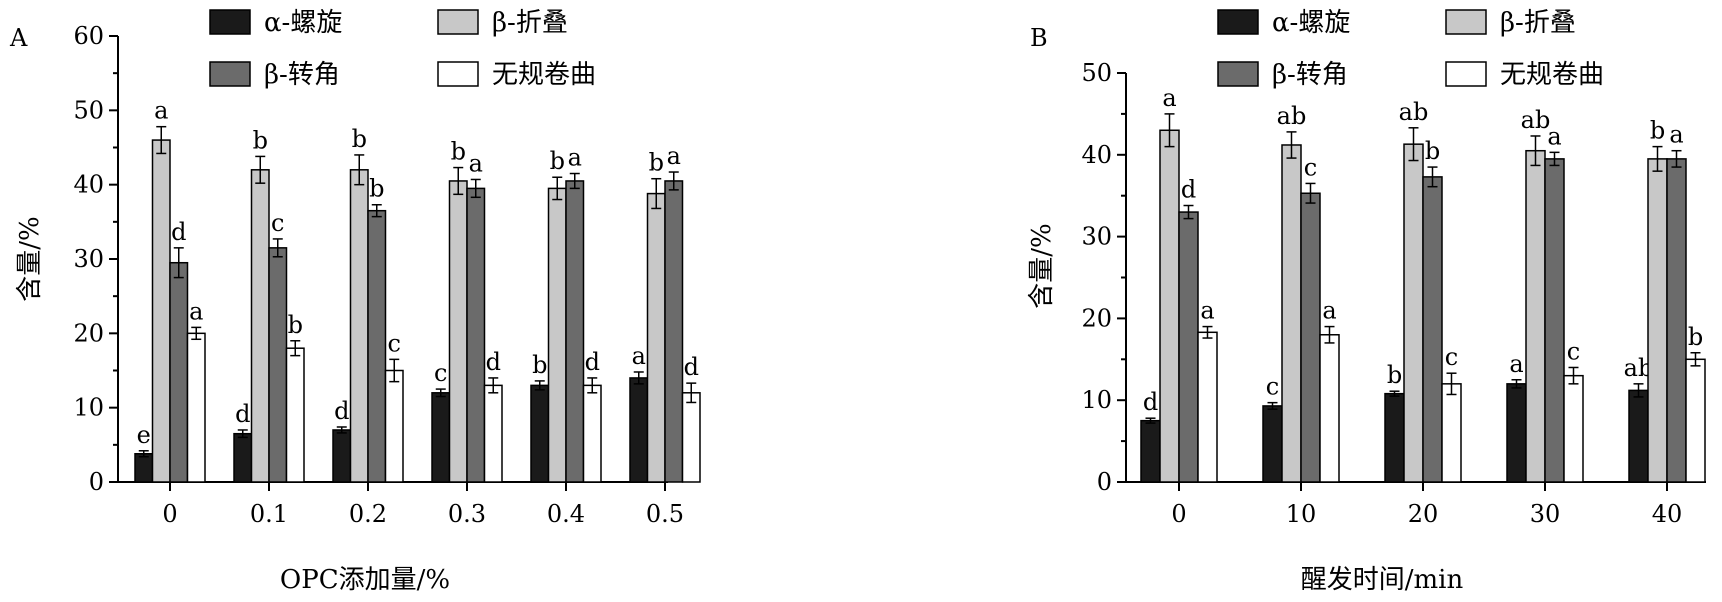 The image size is (1722, 602). Describe the element at coordinates (467, 514) in the screenshot. I see `x-tick-label: 0.3` at that location.